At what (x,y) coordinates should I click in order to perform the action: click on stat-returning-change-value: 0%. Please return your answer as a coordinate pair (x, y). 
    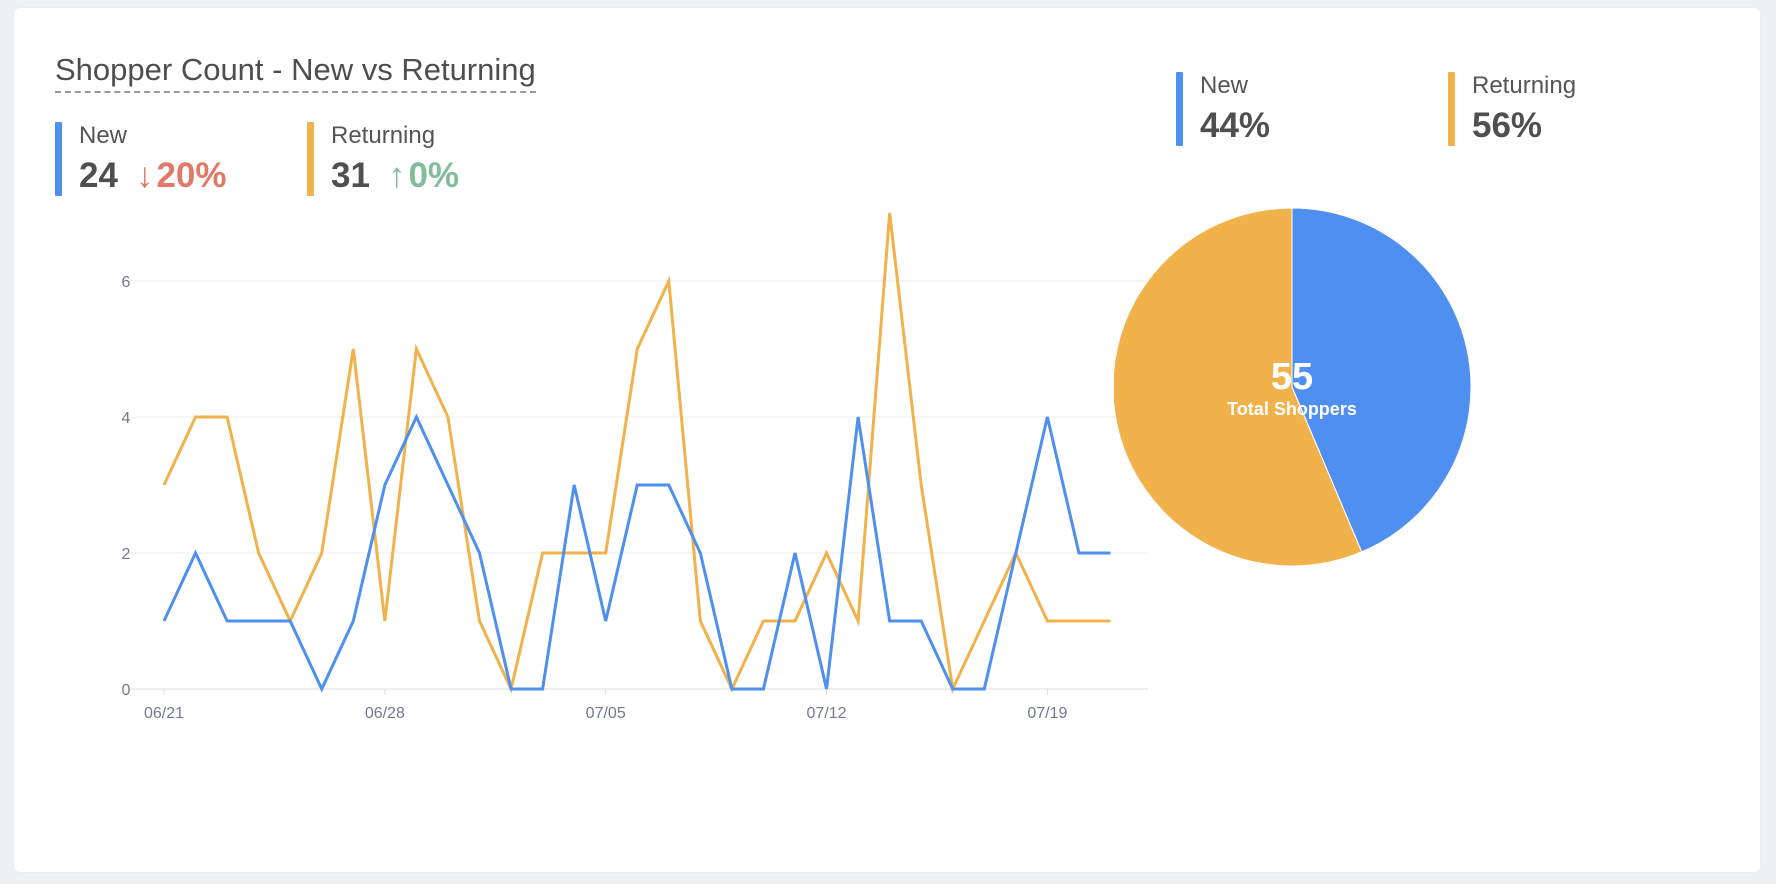
    Looking at the image, I should click on (434, 175).